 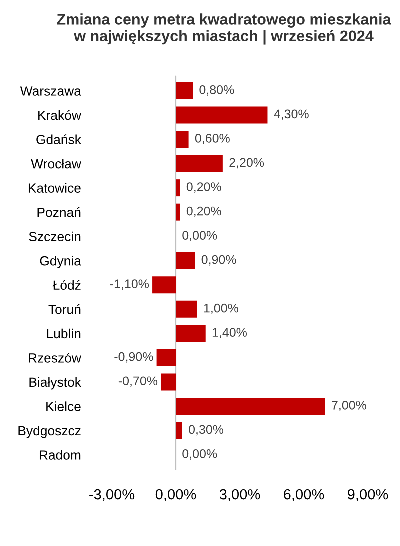 I want to click on data-label: 1,00%, so click(x=221, y=309).